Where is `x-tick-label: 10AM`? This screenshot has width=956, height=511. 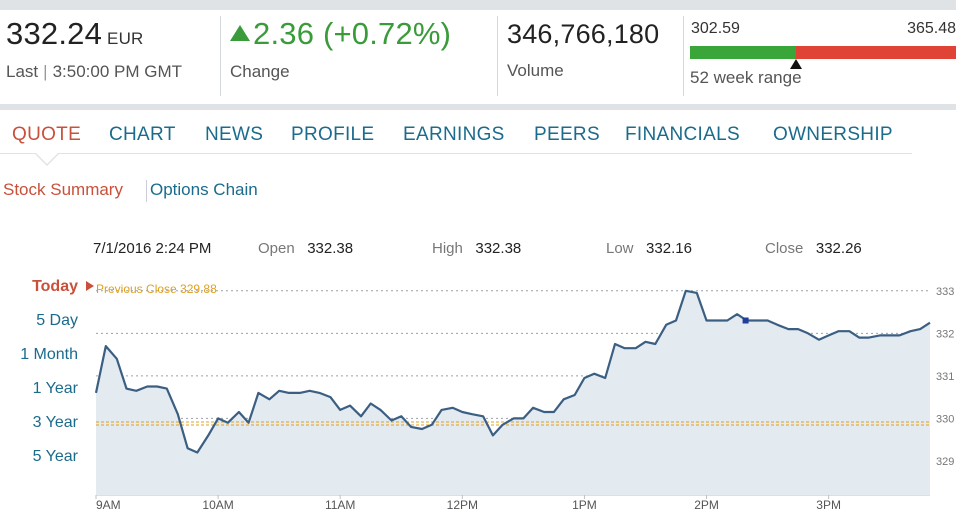 x-tick-label: 10AM is located at coordinates (217, 504).